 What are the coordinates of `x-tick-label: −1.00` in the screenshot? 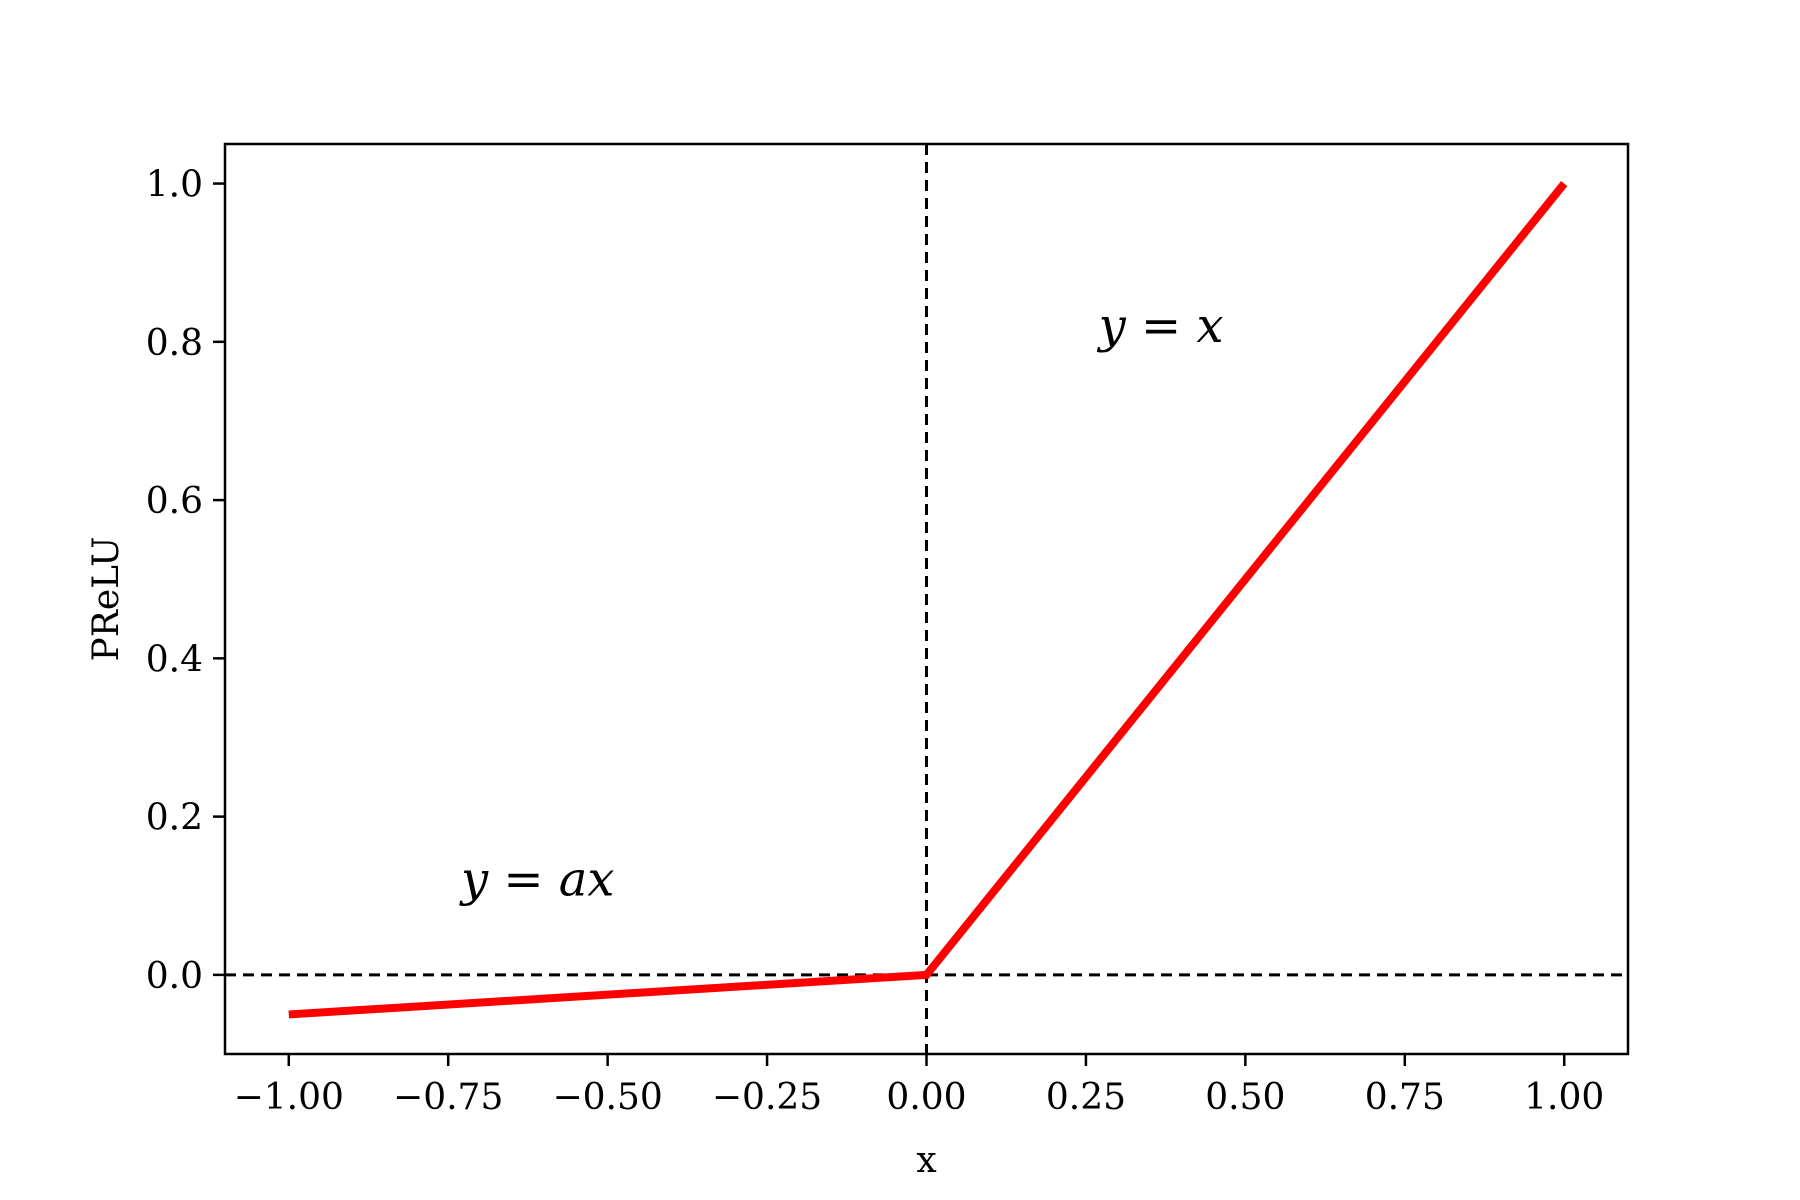 It's located at (289, 1097).